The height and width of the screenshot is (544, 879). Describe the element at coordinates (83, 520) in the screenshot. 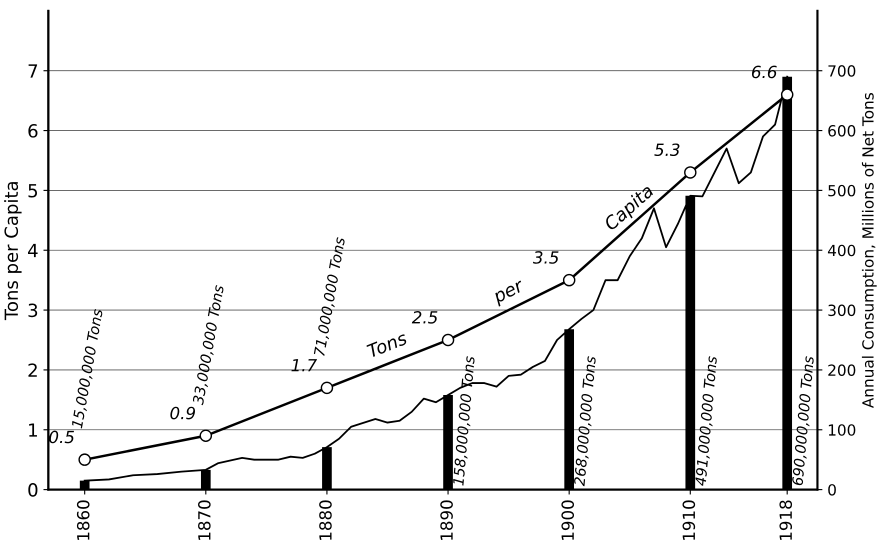

I see `x-tick-label: 1860` at that location.